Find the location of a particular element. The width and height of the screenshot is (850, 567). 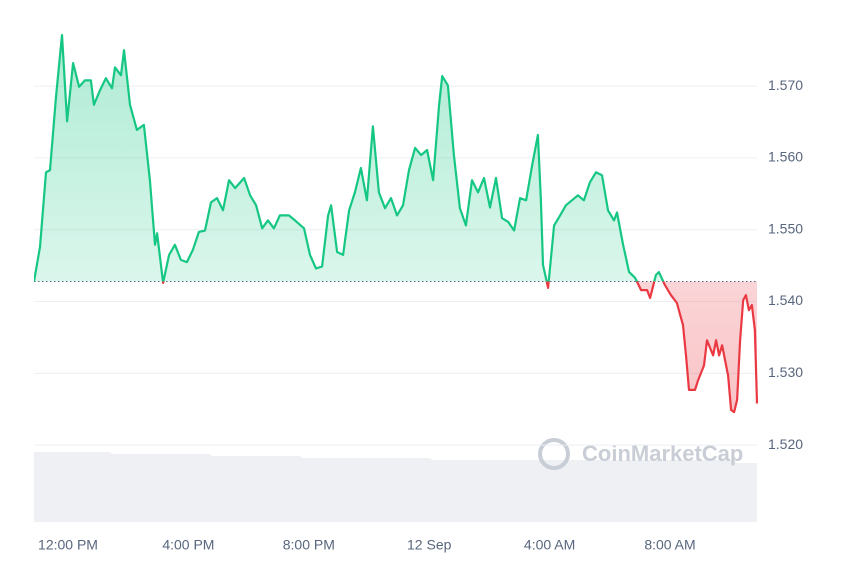

x-tick-label: 12 Sep is located at coordinates (429, 545).